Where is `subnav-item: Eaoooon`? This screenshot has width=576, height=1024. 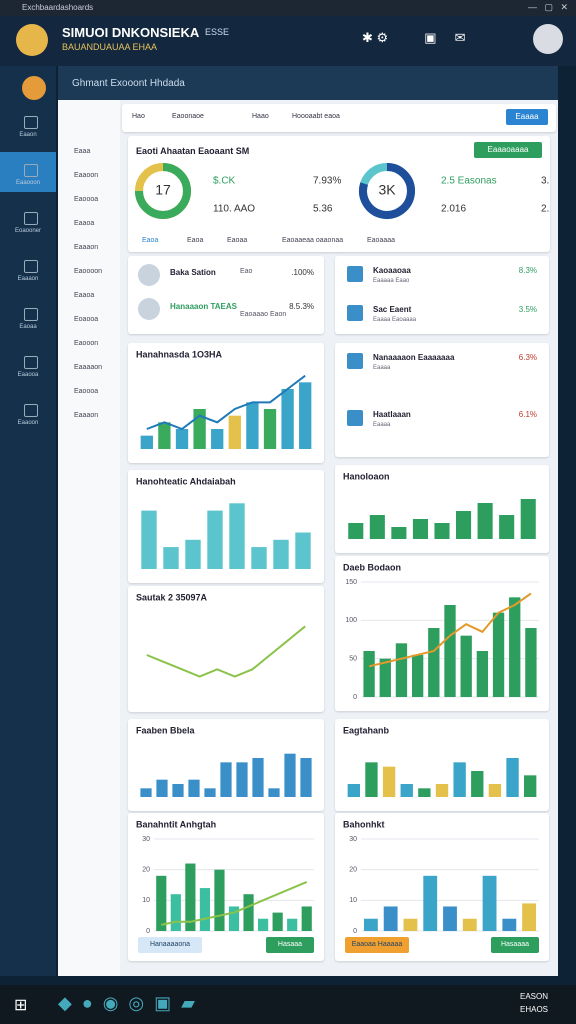 subnav-item: Eaoooon is located at coordinates (88, 271).